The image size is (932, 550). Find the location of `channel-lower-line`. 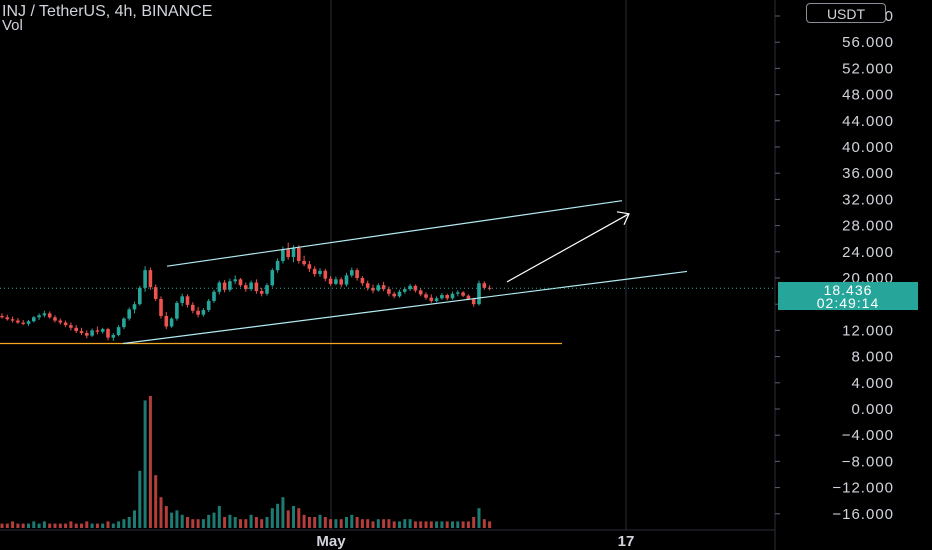

channel-lower-line is located at coordinates (405, 307).